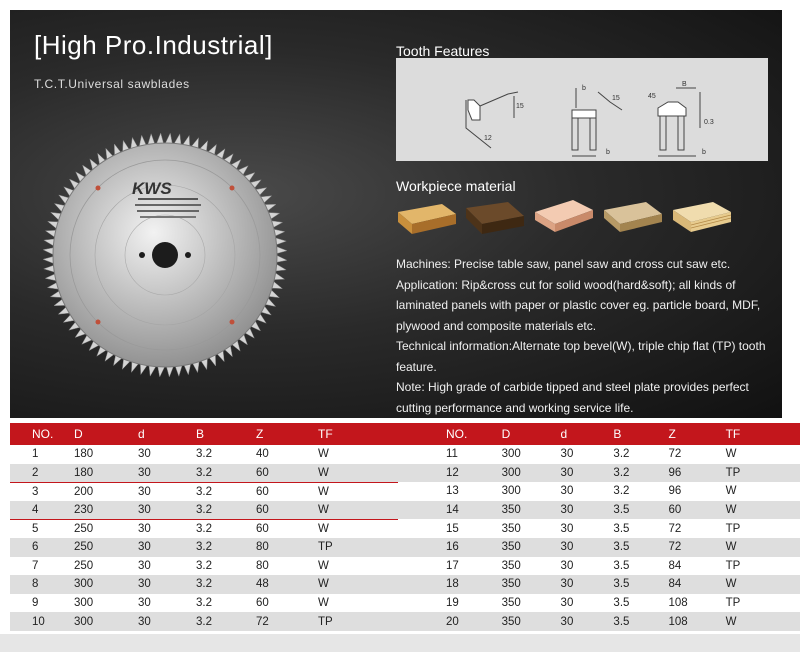 The height and width of the screenshot is (652, 800). Describe the element at coordinates (450, 434) in the screenshot. I see `col-header-no: NO.` at that location.